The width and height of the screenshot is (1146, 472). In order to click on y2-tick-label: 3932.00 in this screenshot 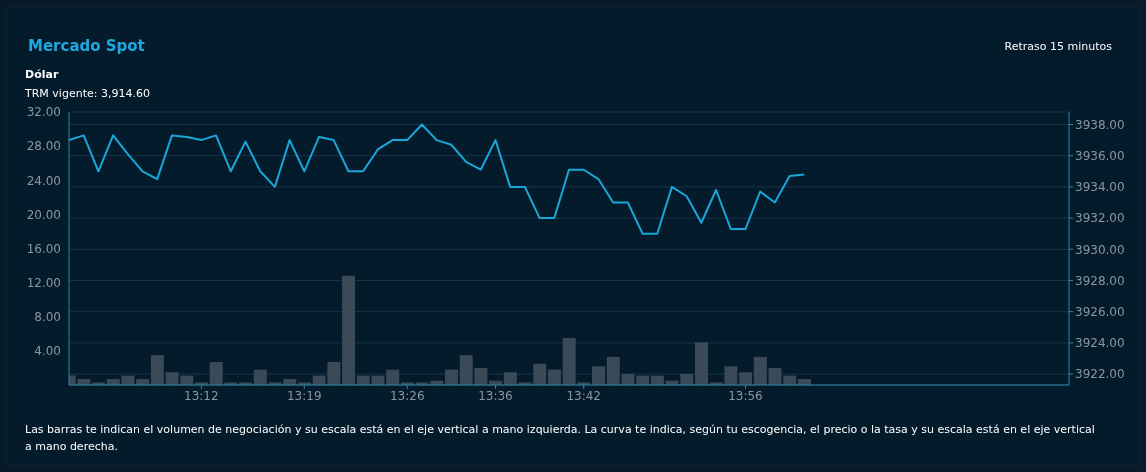, I will do `click(1100, 218)`.